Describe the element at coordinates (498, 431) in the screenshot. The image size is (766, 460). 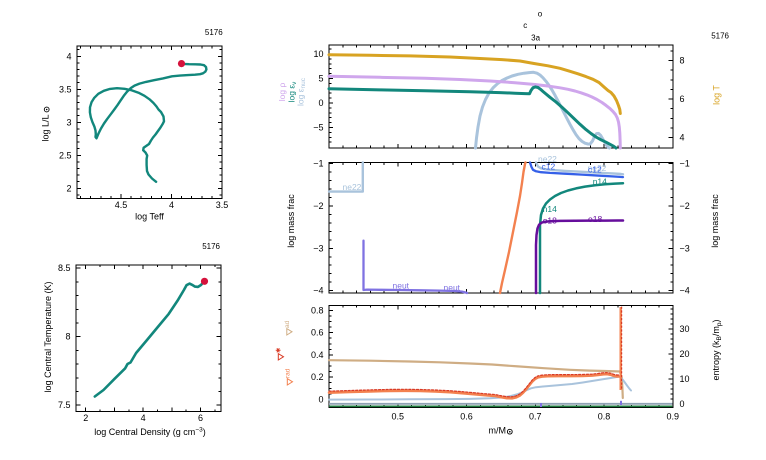
I see `svg-text: m/M` at that location.